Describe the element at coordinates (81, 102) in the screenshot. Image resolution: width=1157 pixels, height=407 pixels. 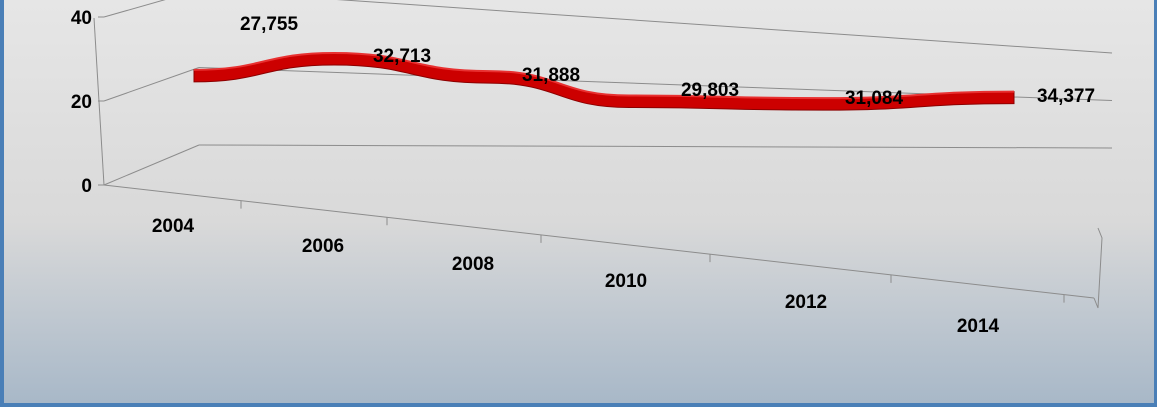
I see `y-tick-label: 20` at that location.